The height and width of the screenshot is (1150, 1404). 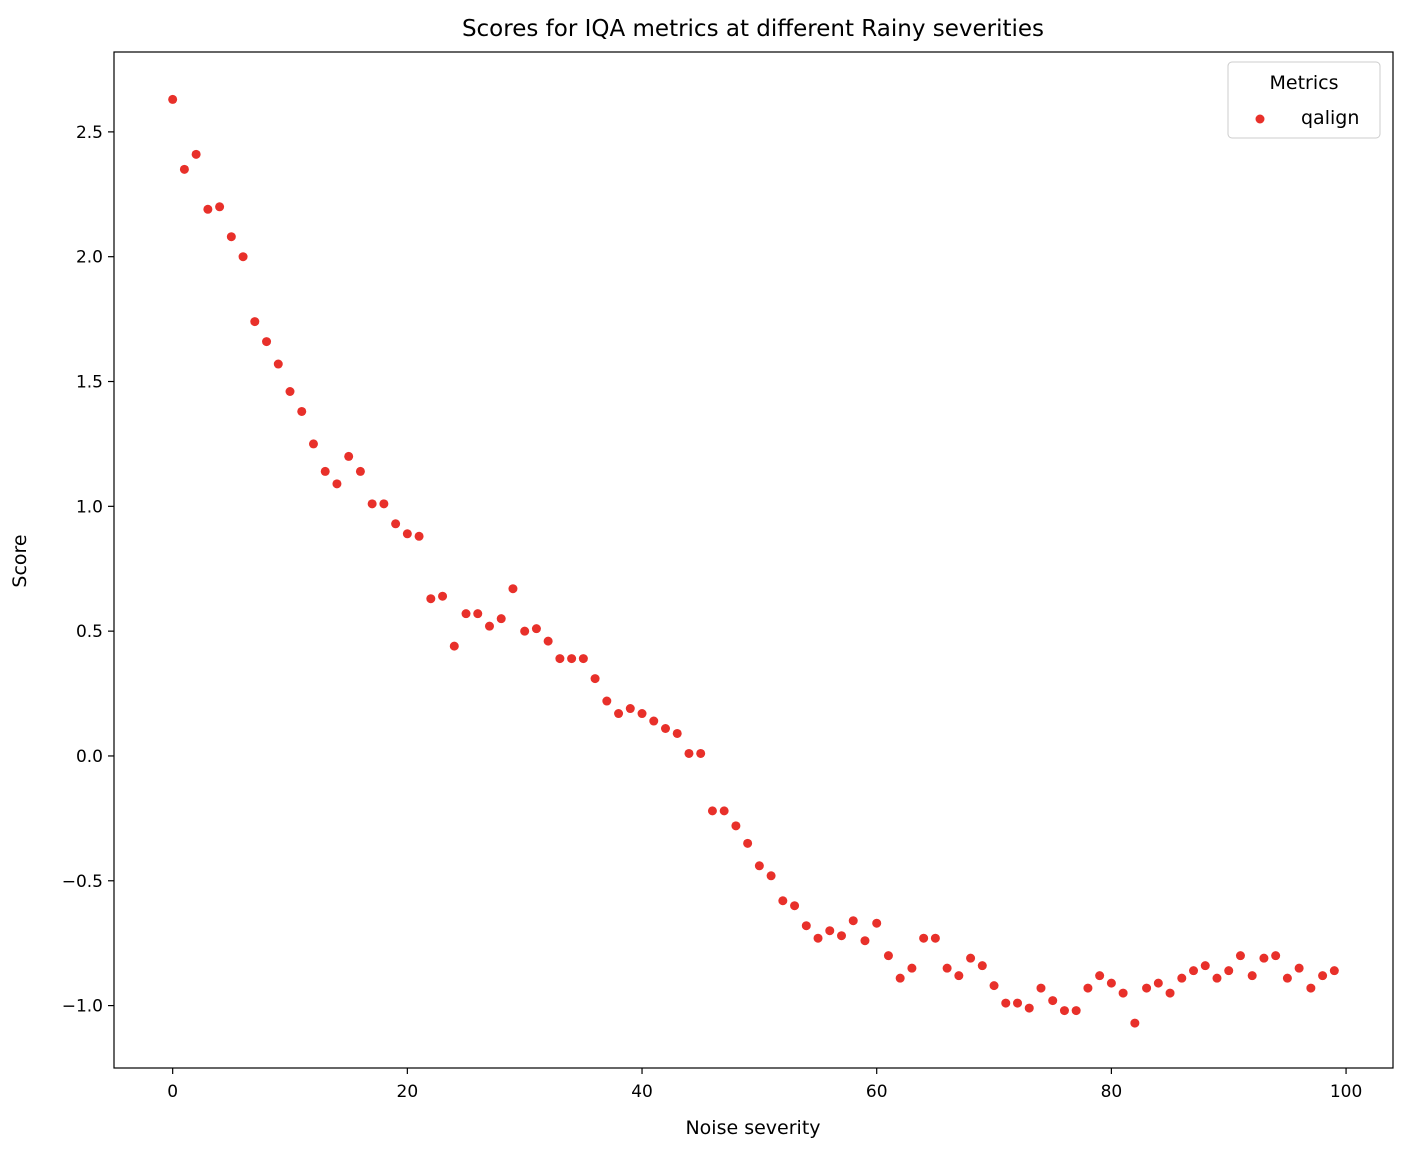 I want to click on y-tick-label: 1.0, so click(x=89, y=507).